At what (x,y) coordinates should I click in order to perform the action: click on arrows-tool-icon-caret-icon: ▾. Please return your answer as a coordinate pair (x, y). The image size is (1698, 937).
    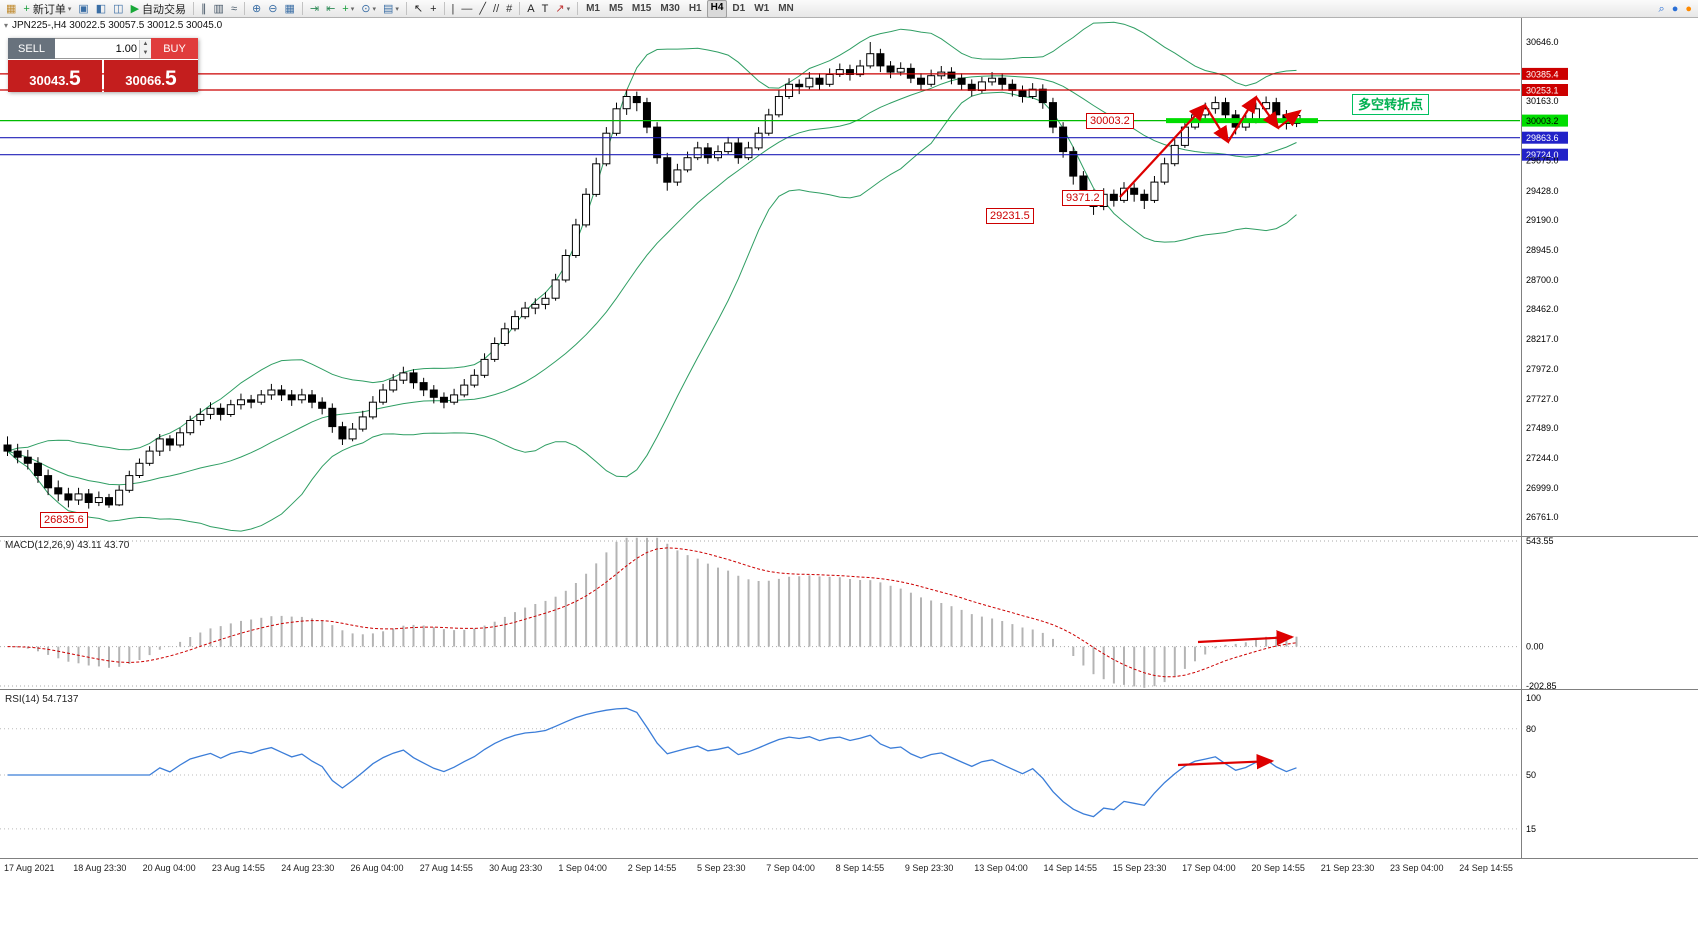
    Looking at the image, I should click on (568, 9).